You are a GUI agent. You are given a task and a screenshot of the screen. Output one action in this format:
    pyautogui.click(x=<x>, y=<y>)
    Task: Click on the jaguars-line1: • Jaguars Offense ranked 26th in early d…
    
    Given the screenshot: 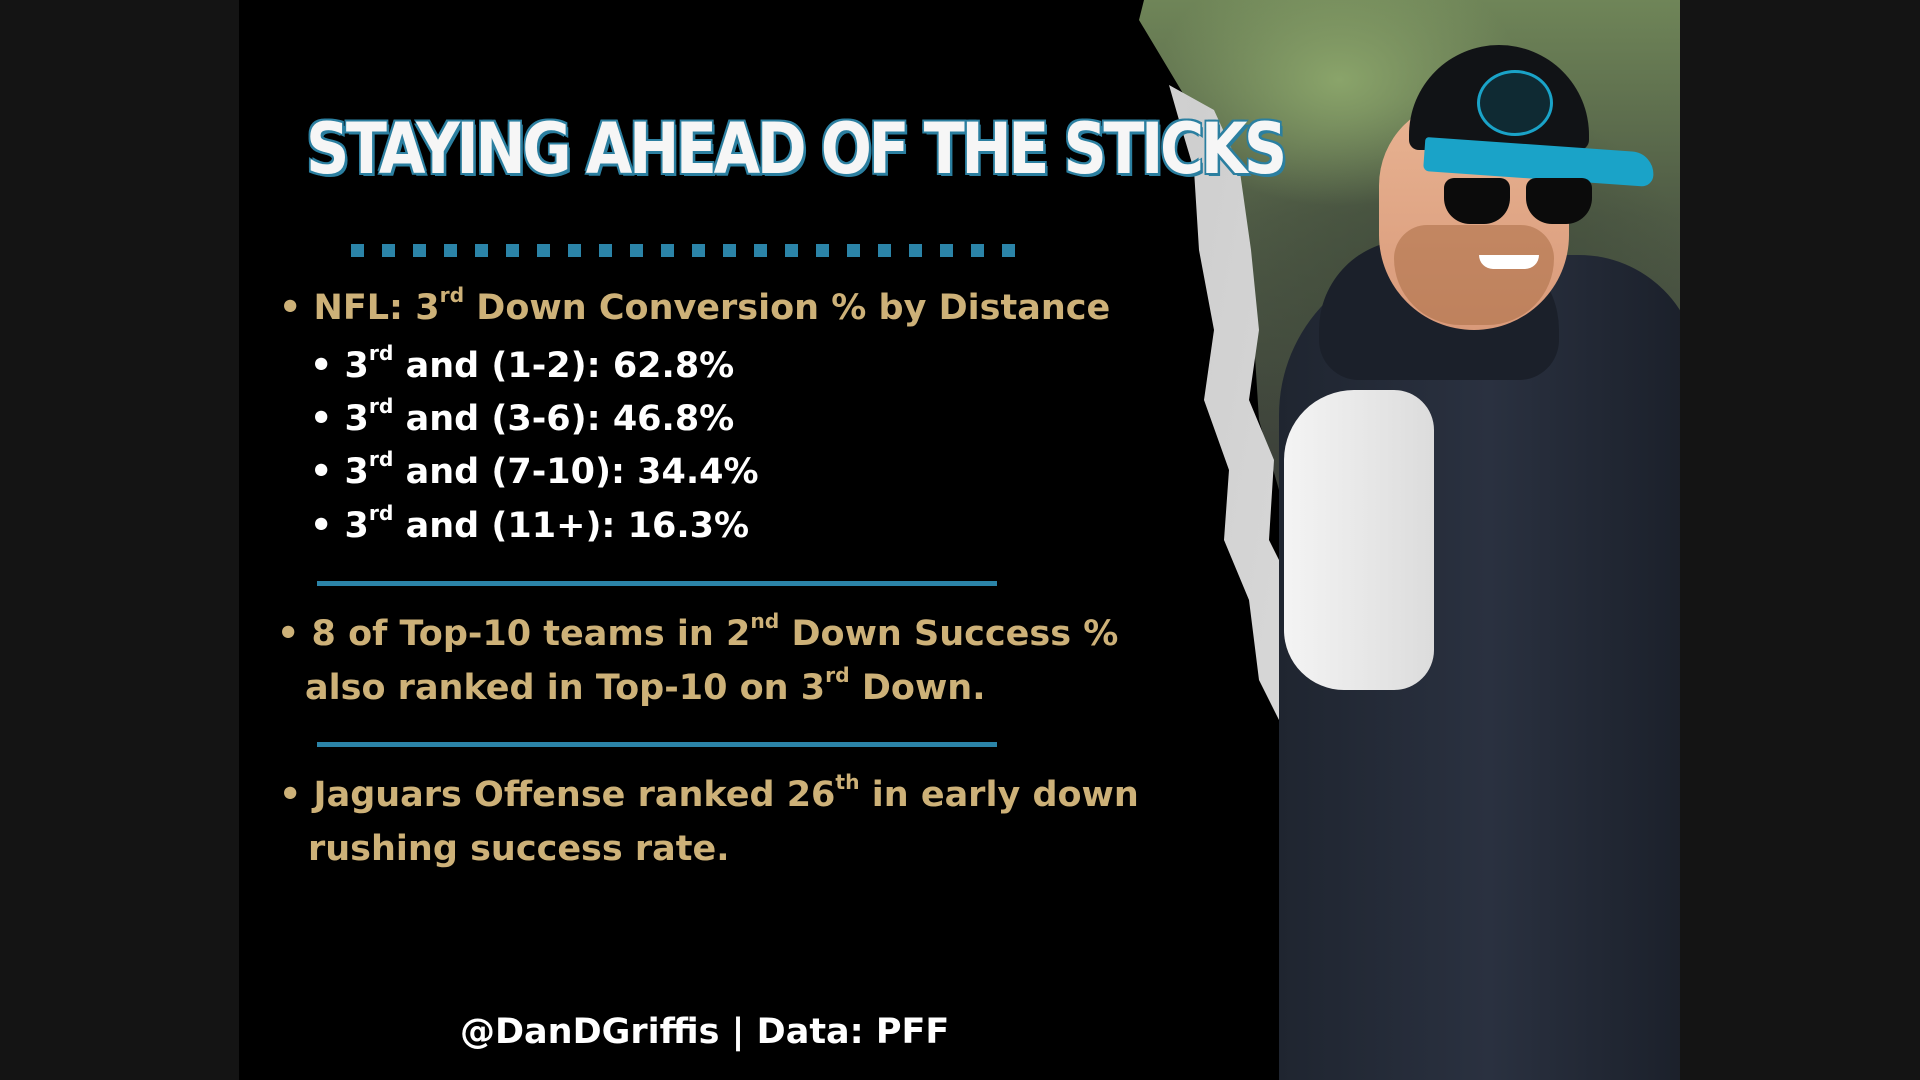 What is the action you would take?
    pyautogui.click(x=709, y=792)
    